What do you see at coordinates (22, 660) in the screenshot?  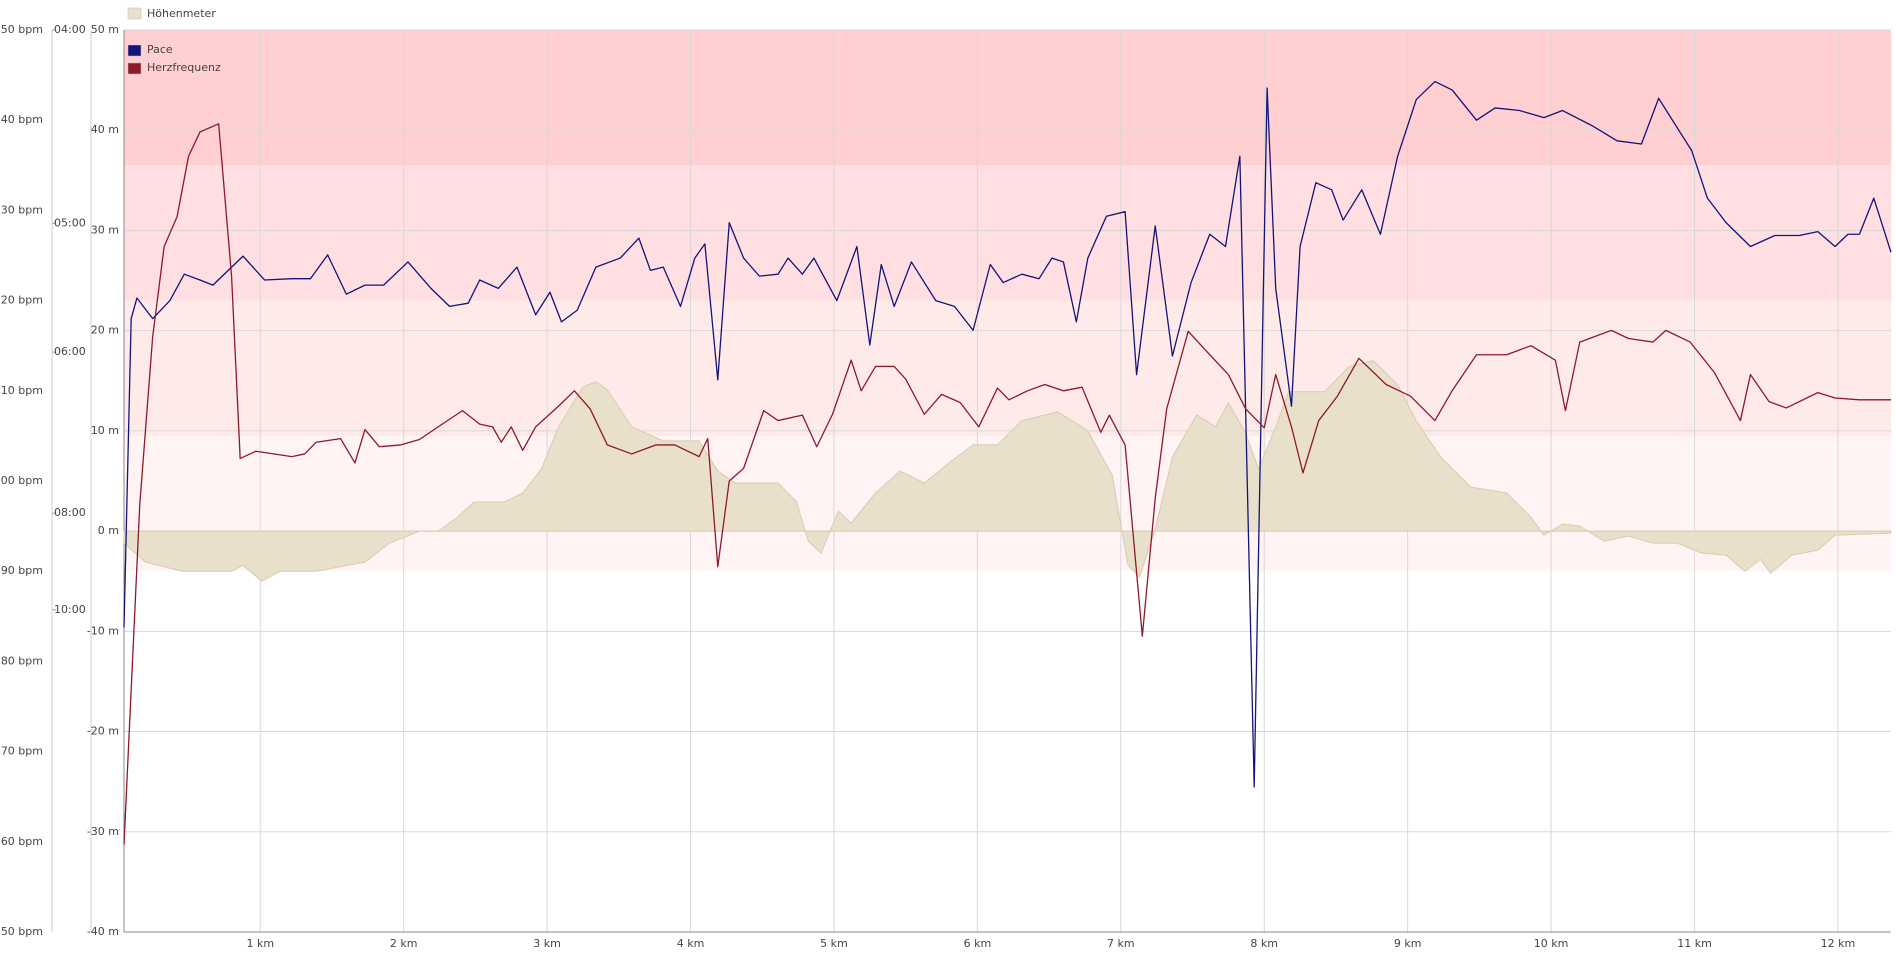 I see `y3-tick-label: 80 bpm` at bounding box center [22, 660].